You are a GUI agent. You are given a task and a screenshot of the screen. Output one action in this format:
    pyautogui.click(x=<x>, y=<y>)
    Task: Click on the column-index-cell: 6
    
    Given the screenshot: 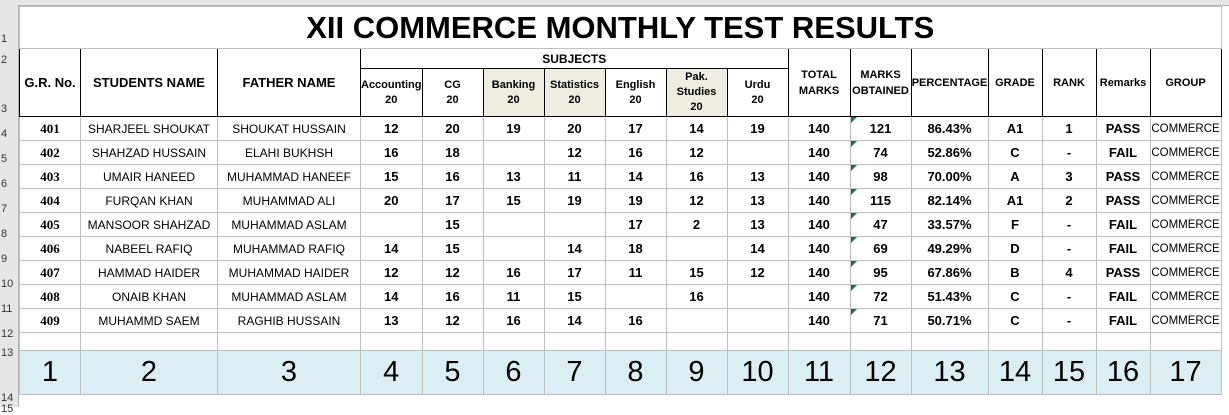 What is the action you would take?
    pyautogui.click(x=513, y=372)
    